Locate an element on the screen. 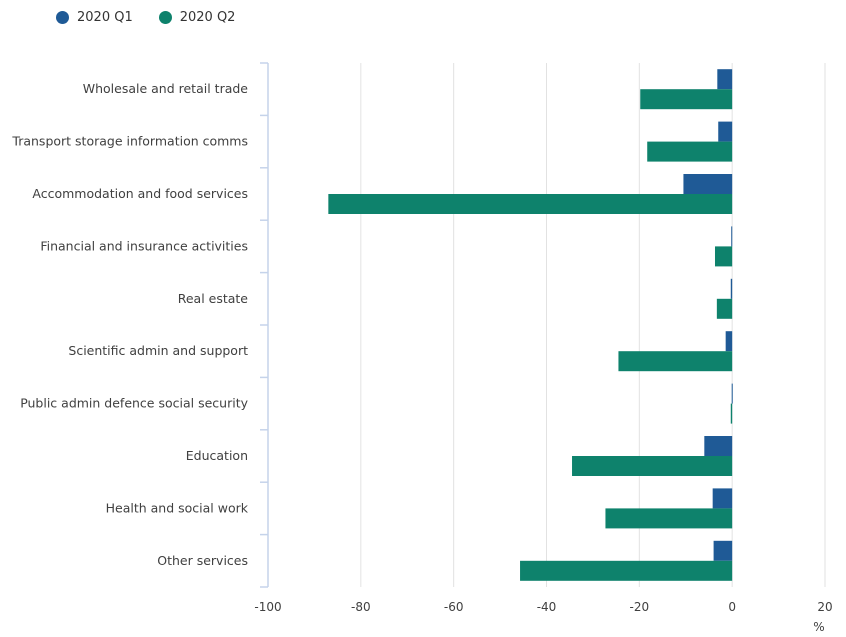 This screenshot has height=637, width=846. category-label: Financial and insurance activities is located at coordinates (144, 245).